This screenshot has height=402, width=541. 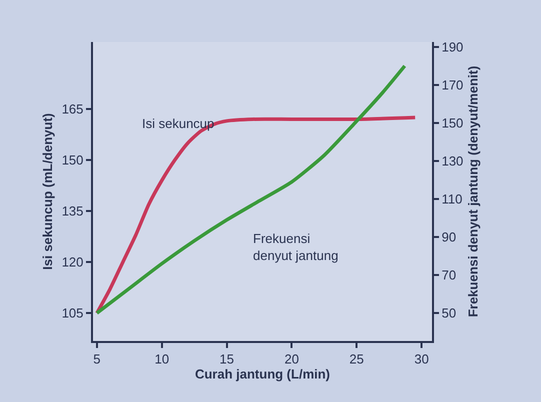 What do you see at coordinates (449, 275) in the screenshot?
I see `y2-tick-label: 70` at bounding box center [449, 275].